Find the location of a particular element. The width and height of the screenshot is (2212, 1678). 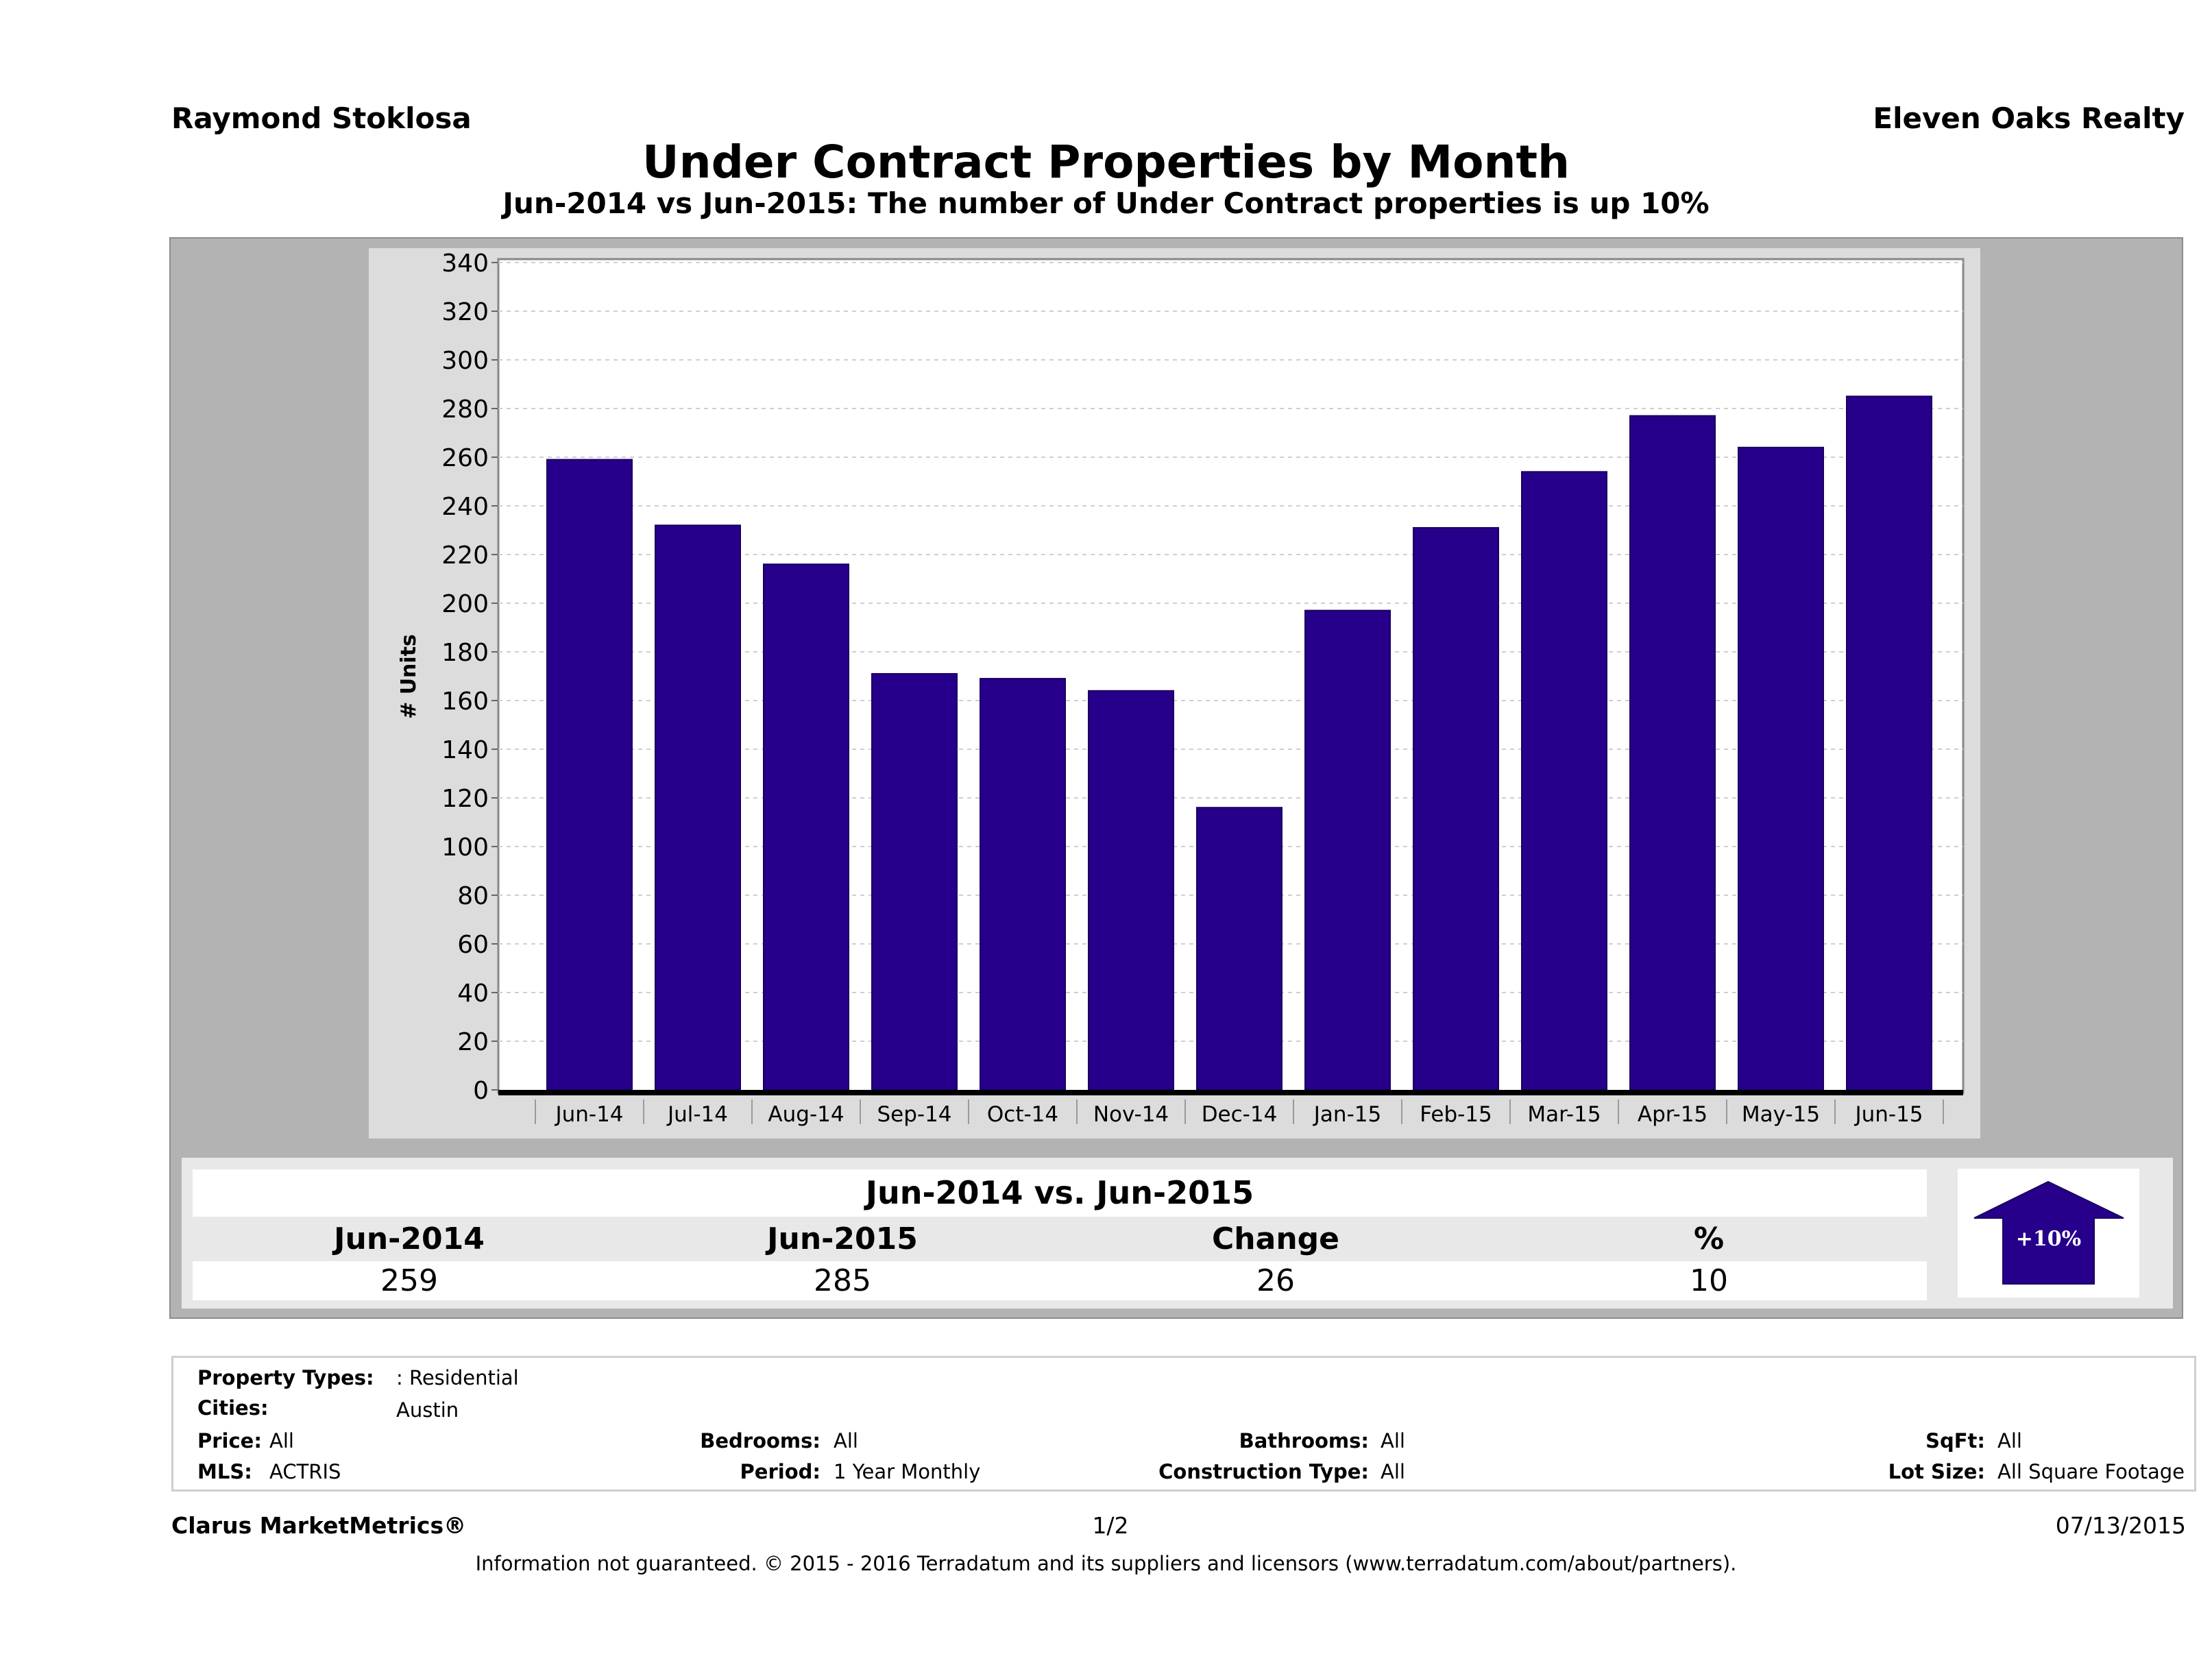

report-title: Under Contract Properties by Month is located at coordinates (1106, 162).